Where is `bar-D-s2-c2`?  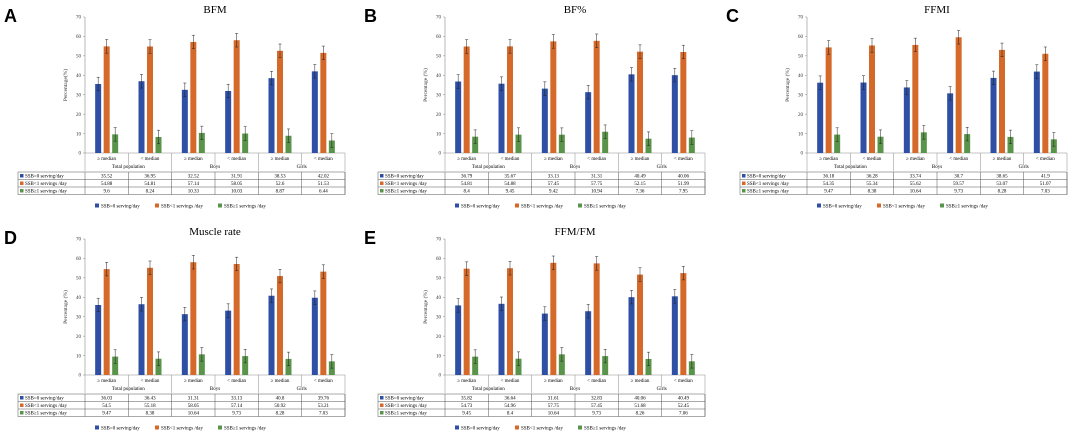
bar-D-s2-c2 is located at coordinates (201, 364).